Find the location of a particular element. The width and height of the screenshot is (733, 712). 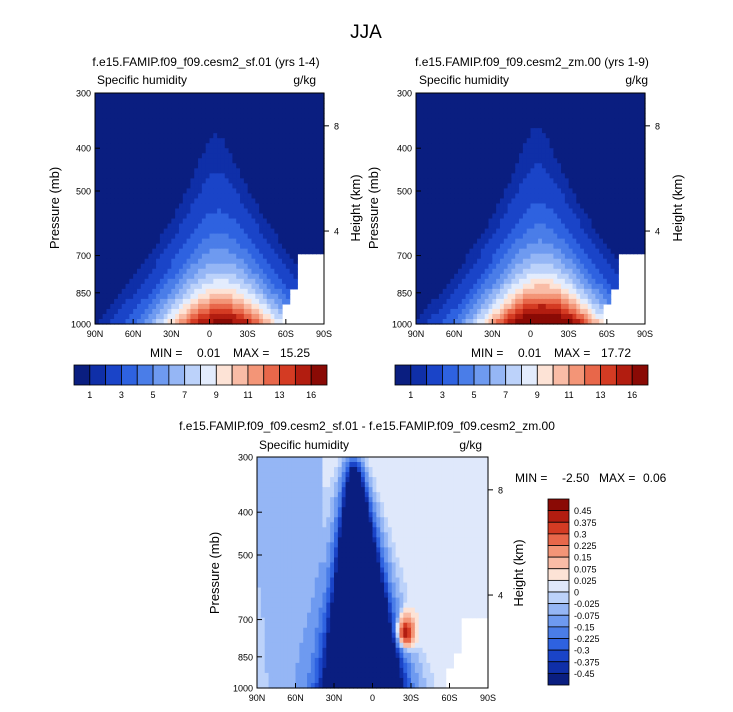

panel-2-variable-label: Specific humidity is located at coordinates (464, 80).